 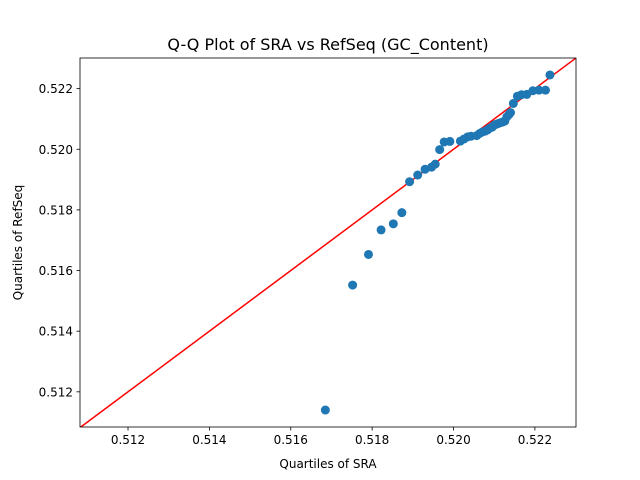 What do you see at coordinates (56, 332) in the screenshot?
I see `y-tick-label: 0.514` at bounding box center [56, 332].